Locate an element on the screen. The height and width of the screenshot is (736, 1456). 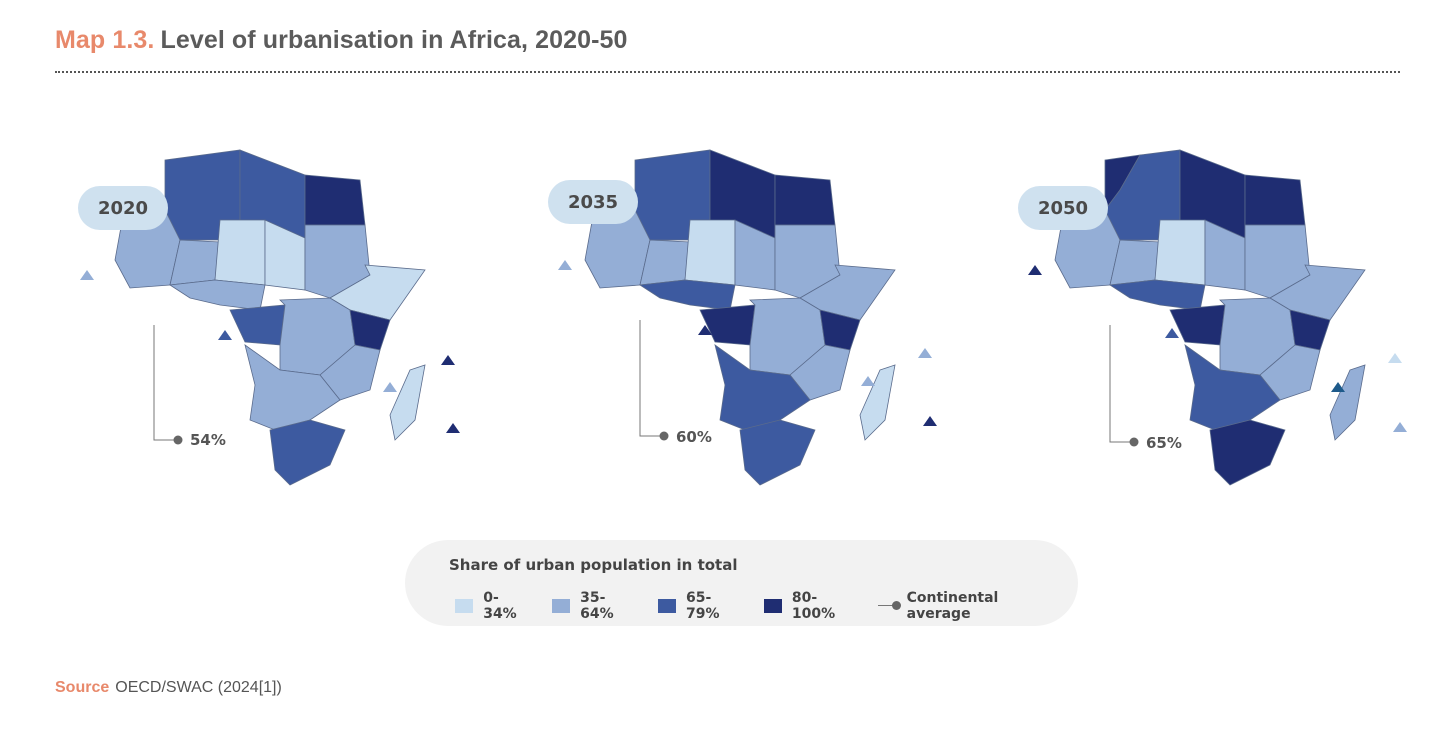
legend-item-average: Continental average is located at coordinates (966, 606).